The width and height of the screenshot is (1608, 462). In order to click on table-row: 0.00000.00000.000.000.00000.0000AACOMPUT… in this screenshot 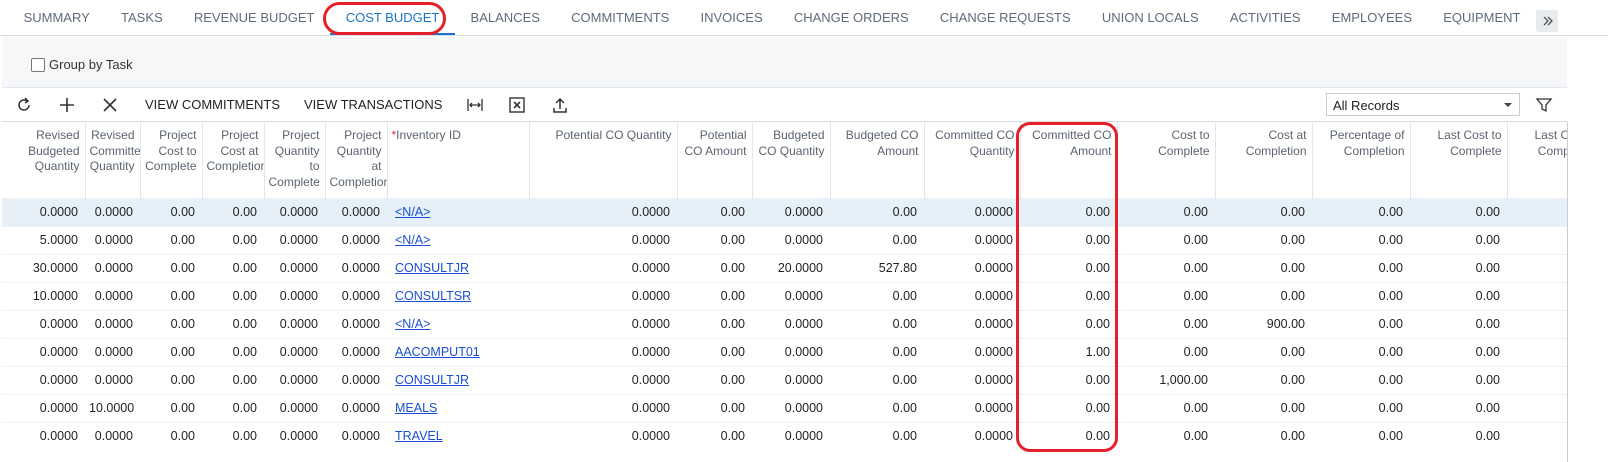, I will do `click(785, 352)`.